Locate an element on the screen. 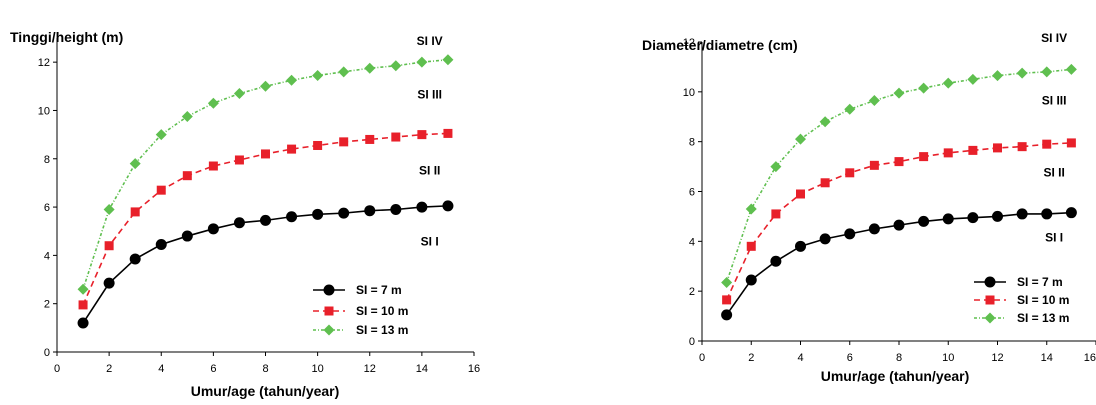 The height and width of the screenshot is (405, 1096). y-tick-label: 0 is located at coordinates (47, 353).